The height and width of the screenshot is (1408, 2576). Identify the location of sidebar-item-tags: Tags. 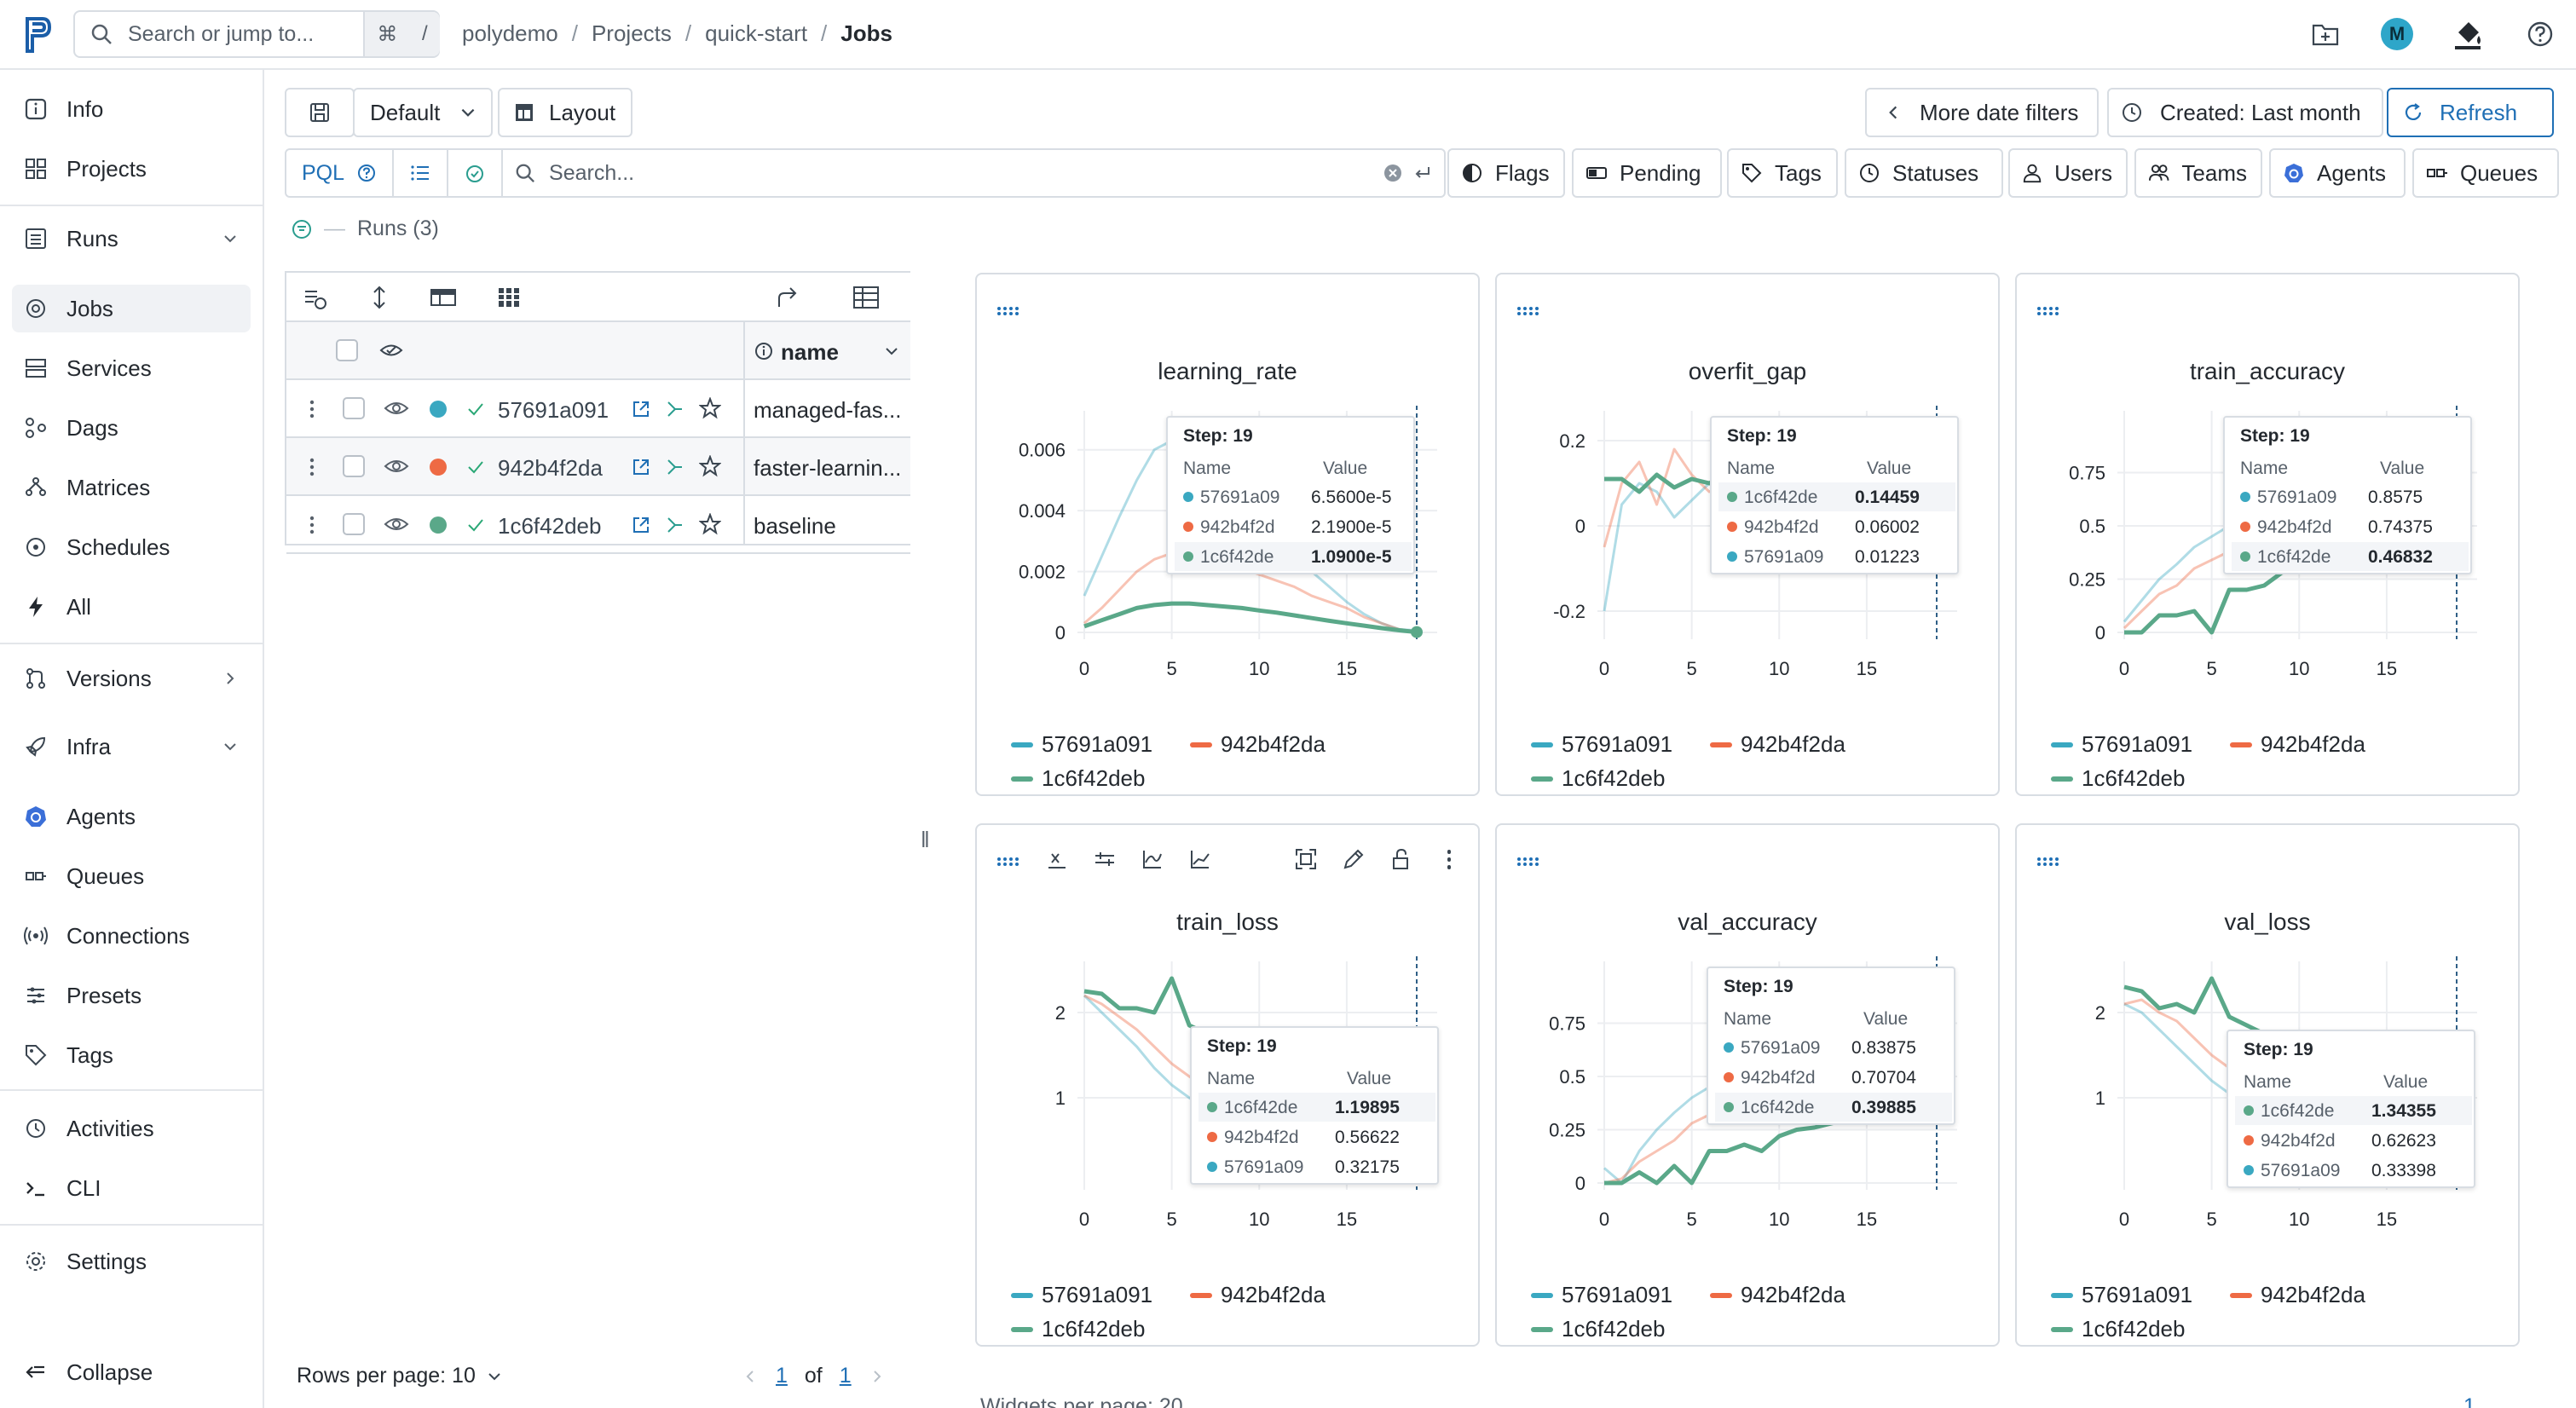
(131, 1055).